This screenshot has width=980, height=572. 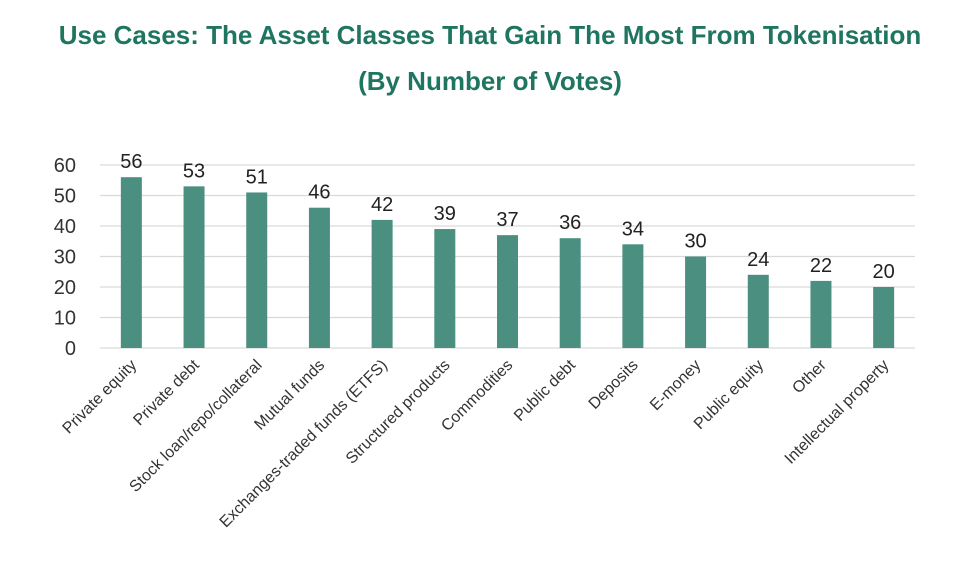 What do you see at coordinates (257, 177) in the screenshot?
I see `data-label: 51` at bounding box center [257, 177].